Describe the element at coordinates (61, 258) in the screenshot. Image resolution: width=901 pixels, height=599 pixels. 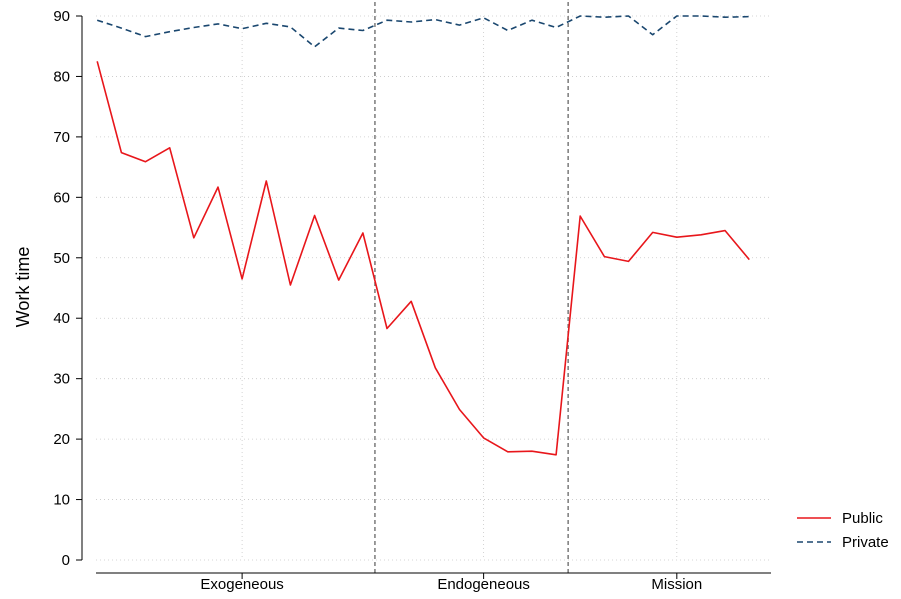
I see `y-tick-label: 50` at that location.